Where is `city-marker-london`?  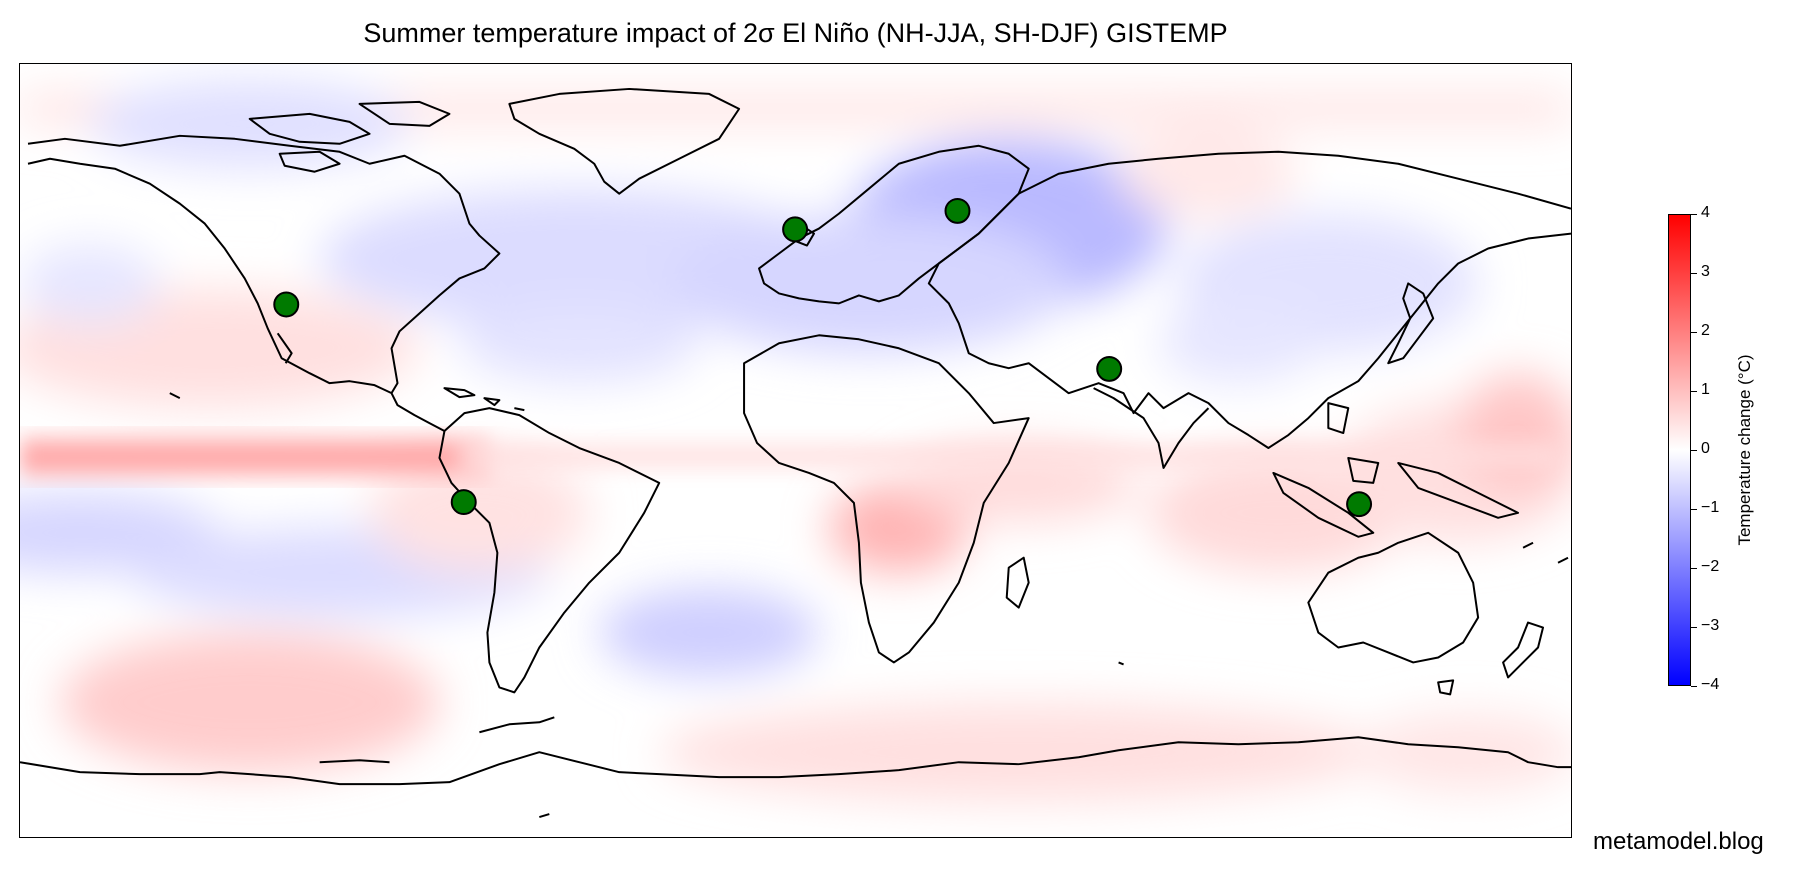
city-marker-london is located at coordinates (795, 229).